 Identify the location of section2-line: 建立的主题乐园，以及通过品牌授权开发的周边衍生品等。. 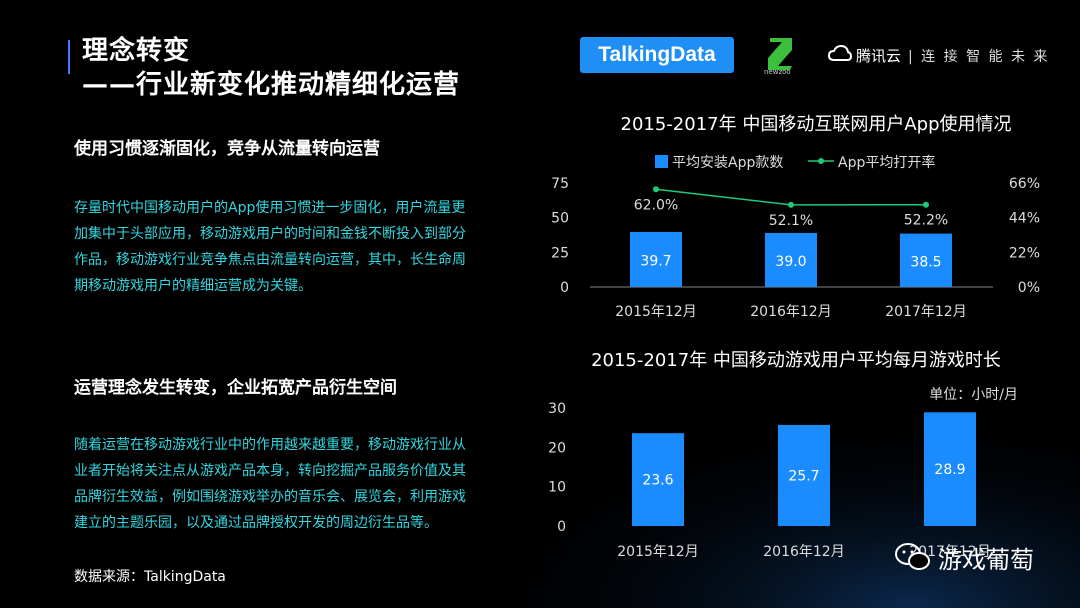
(256, 523).